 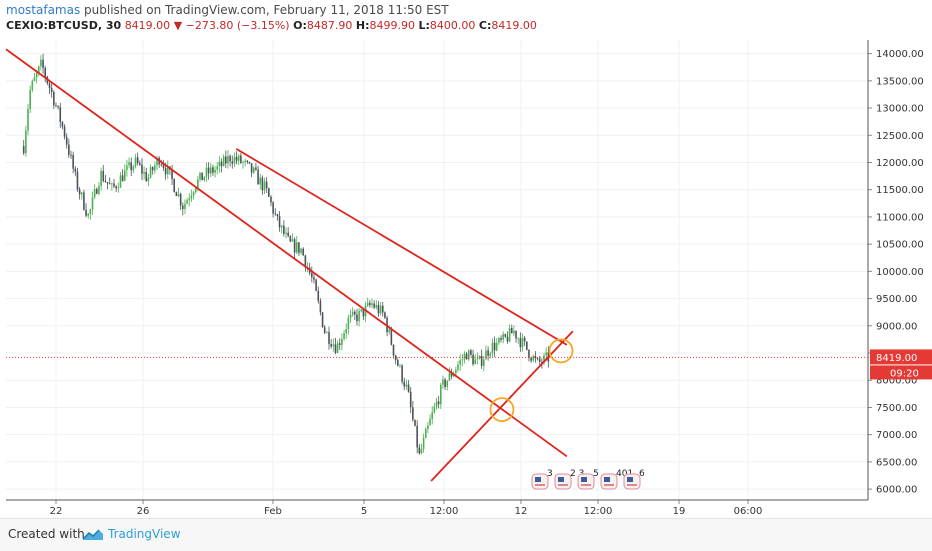 What do you see at coordinates (401, 247) in the screenshot?
I see `trendline-upper-resistance` at bounding box center [401, 247].